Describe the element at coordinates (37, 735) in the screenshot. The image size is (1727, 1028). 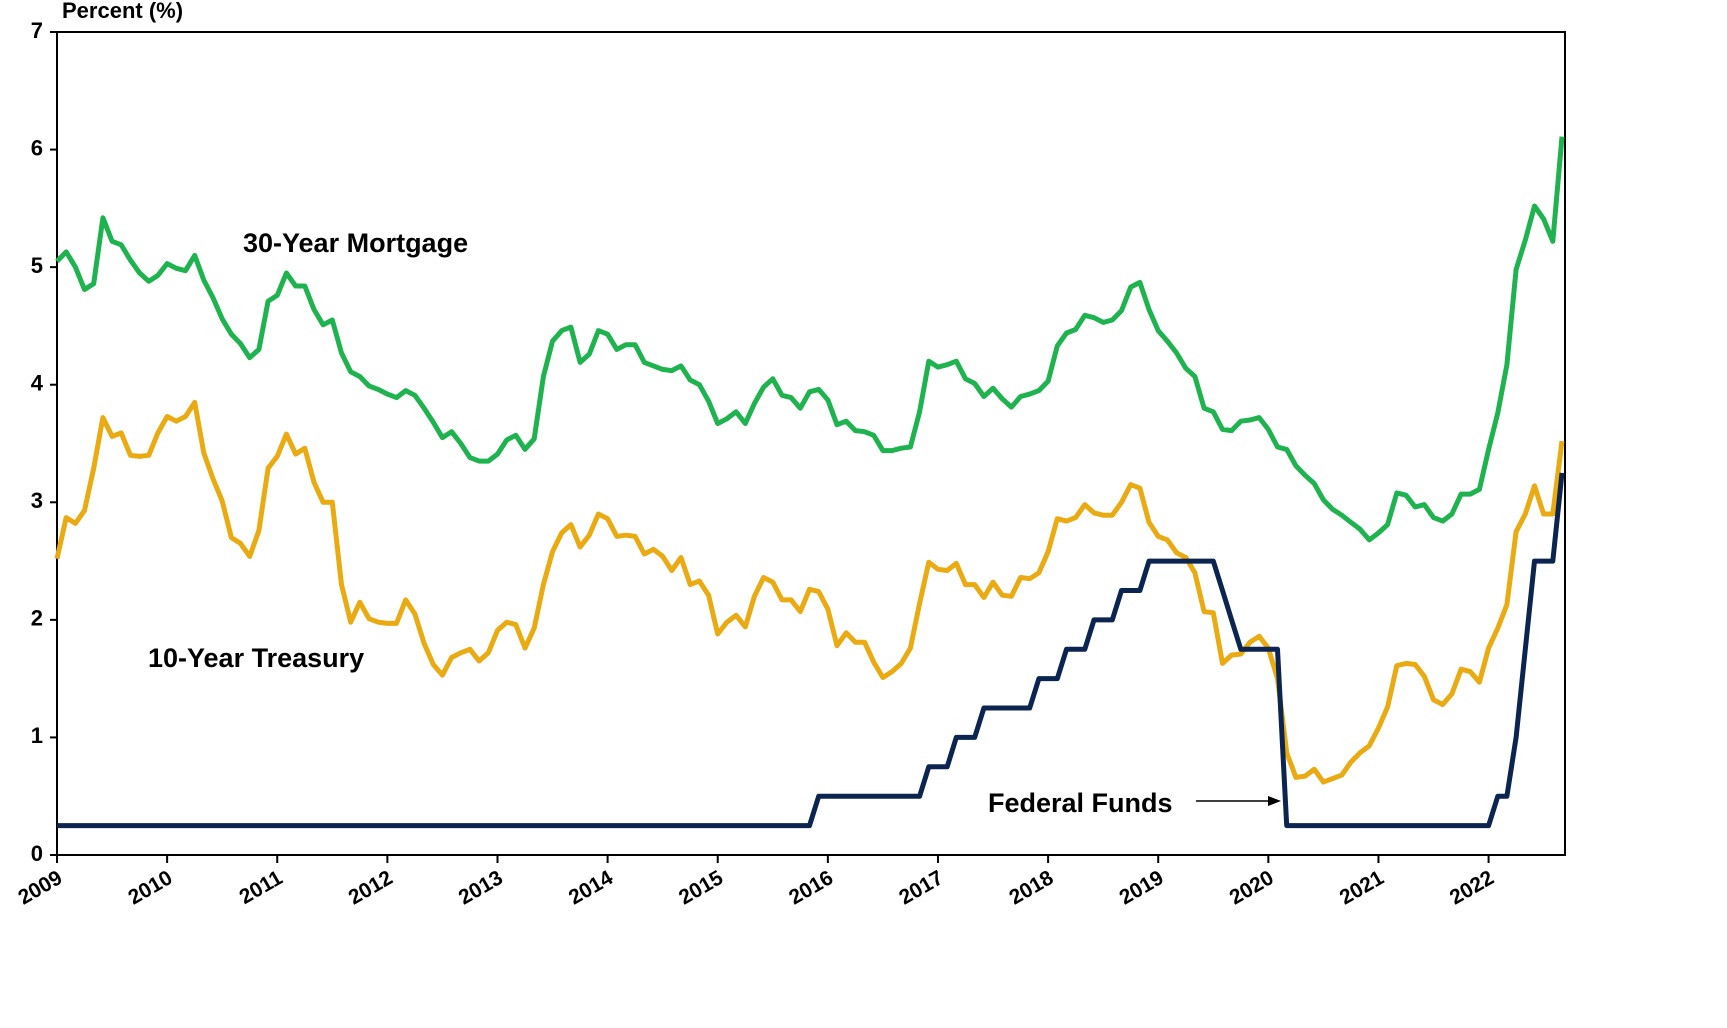
I see `y-tick-label: 1` at that location.